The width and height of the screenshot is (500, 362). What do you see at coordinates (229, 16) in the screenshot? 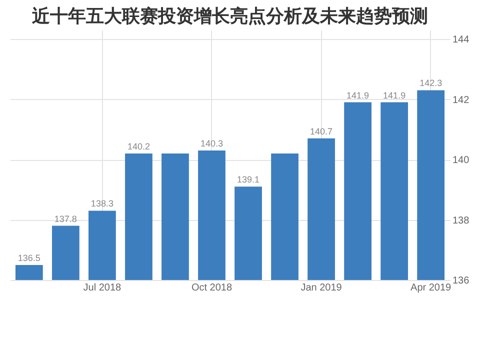
I see `chart-title: 近十年五大联赛投资增长亮点分析及未来趋势预测` at bounding box center [229, 16].